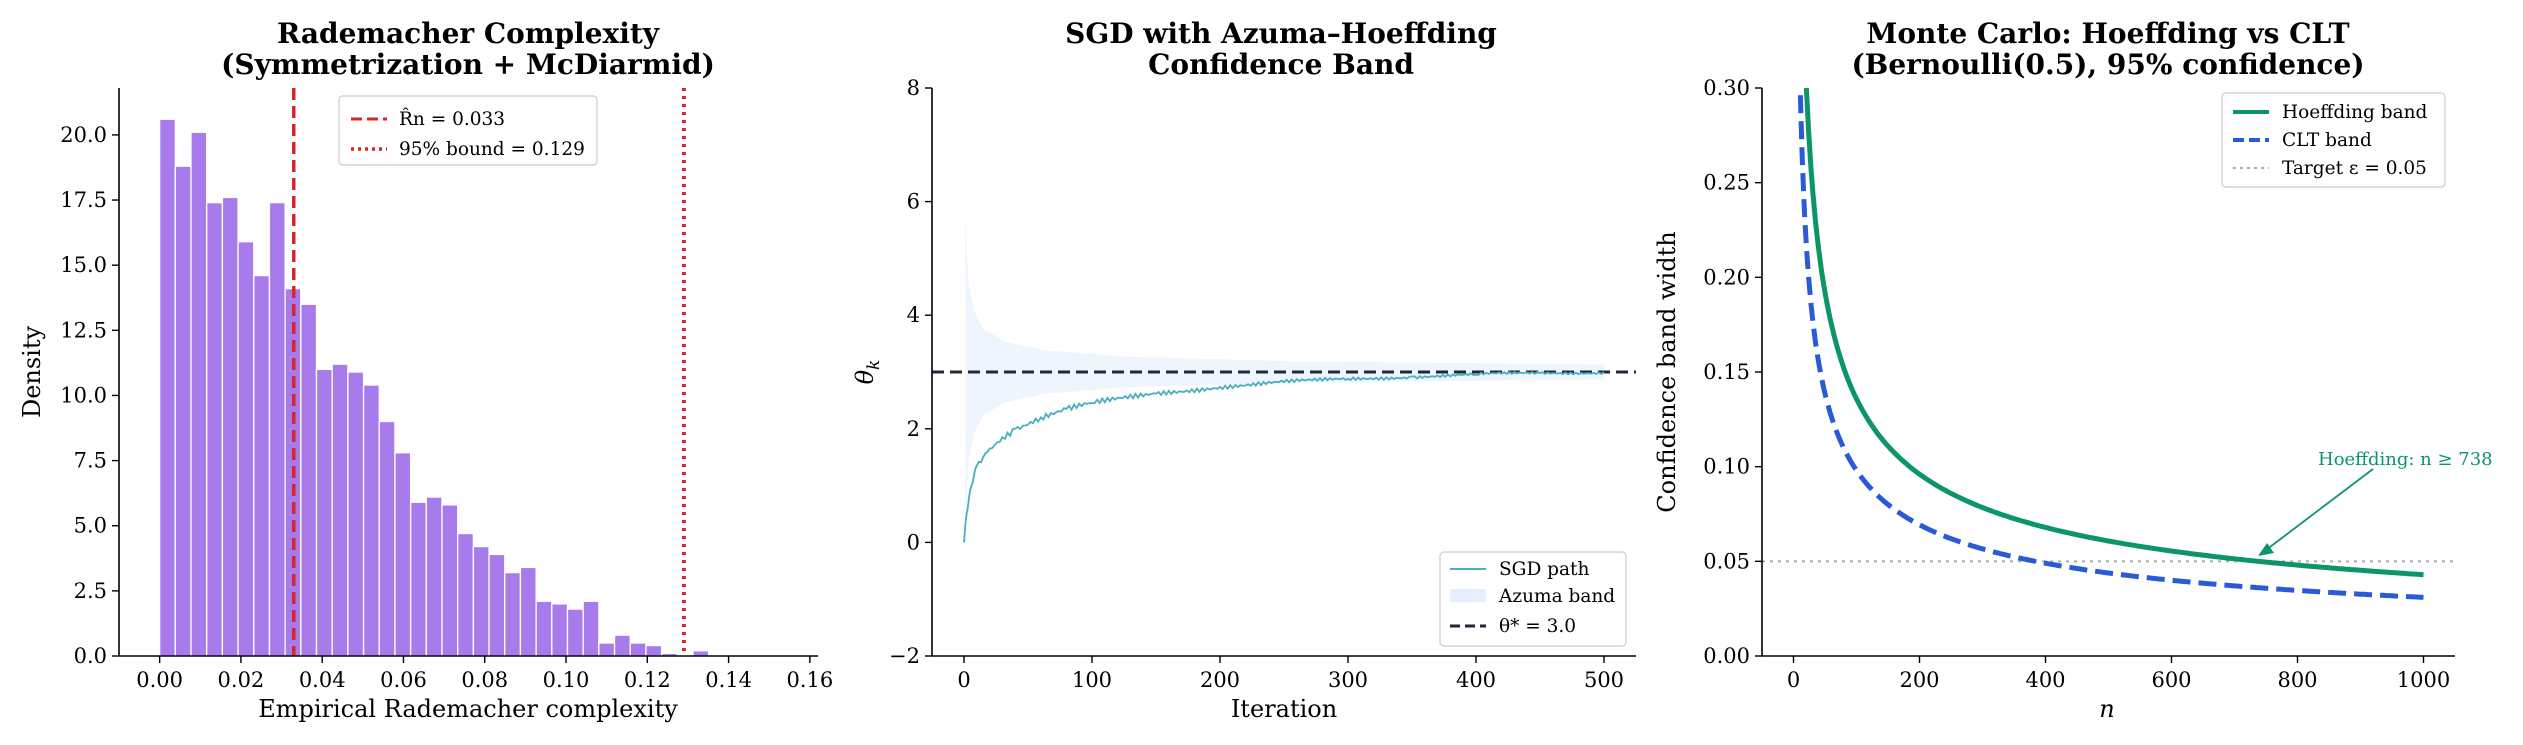 This screenshot has height=745, width=2523. I want to click on panel1-xlabel: Empirical Rademacher complexity, so click(468, 709).